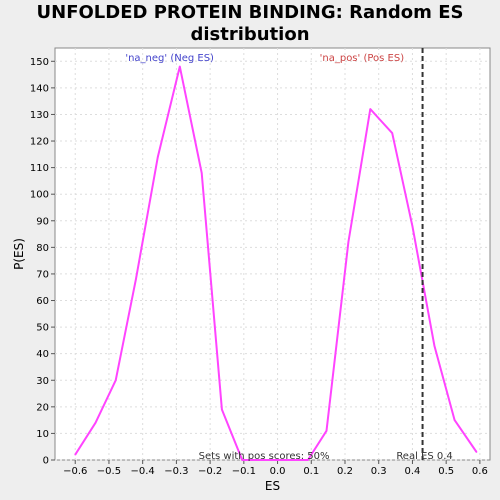 Image resolution: width=500 pixels, height=500 pixels. I want to click on y-axis-label: P(ES), so click(19, 254).